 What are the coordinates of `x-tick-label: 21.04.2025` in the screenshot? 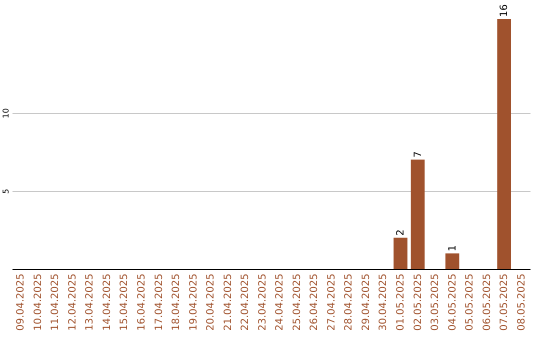 It's located at (228, 302).